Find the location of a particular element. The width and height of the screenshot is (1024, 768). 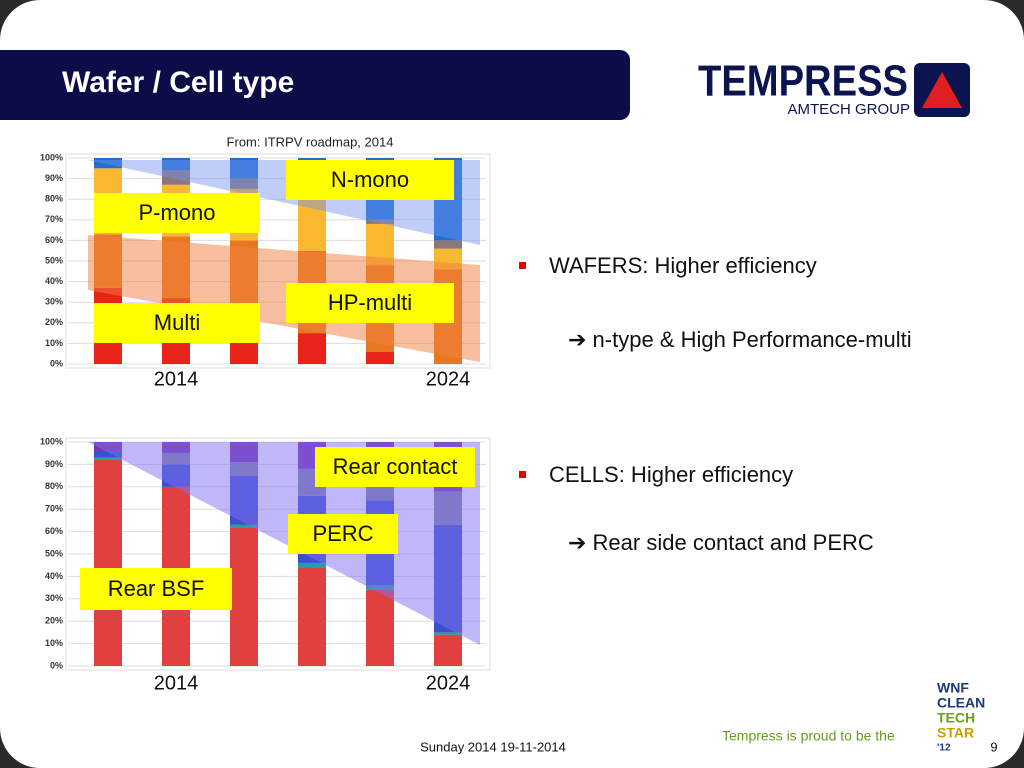

logo-sub: AMTECH GROUP is located at coordinates (848, 109).